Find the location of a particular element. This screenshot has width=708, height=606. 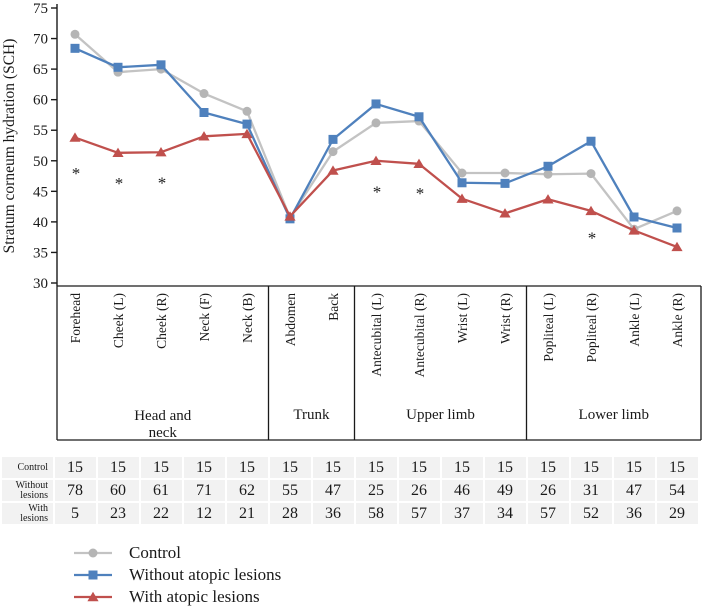

legend-triangle-glyph is located at coordinates (93, 596).